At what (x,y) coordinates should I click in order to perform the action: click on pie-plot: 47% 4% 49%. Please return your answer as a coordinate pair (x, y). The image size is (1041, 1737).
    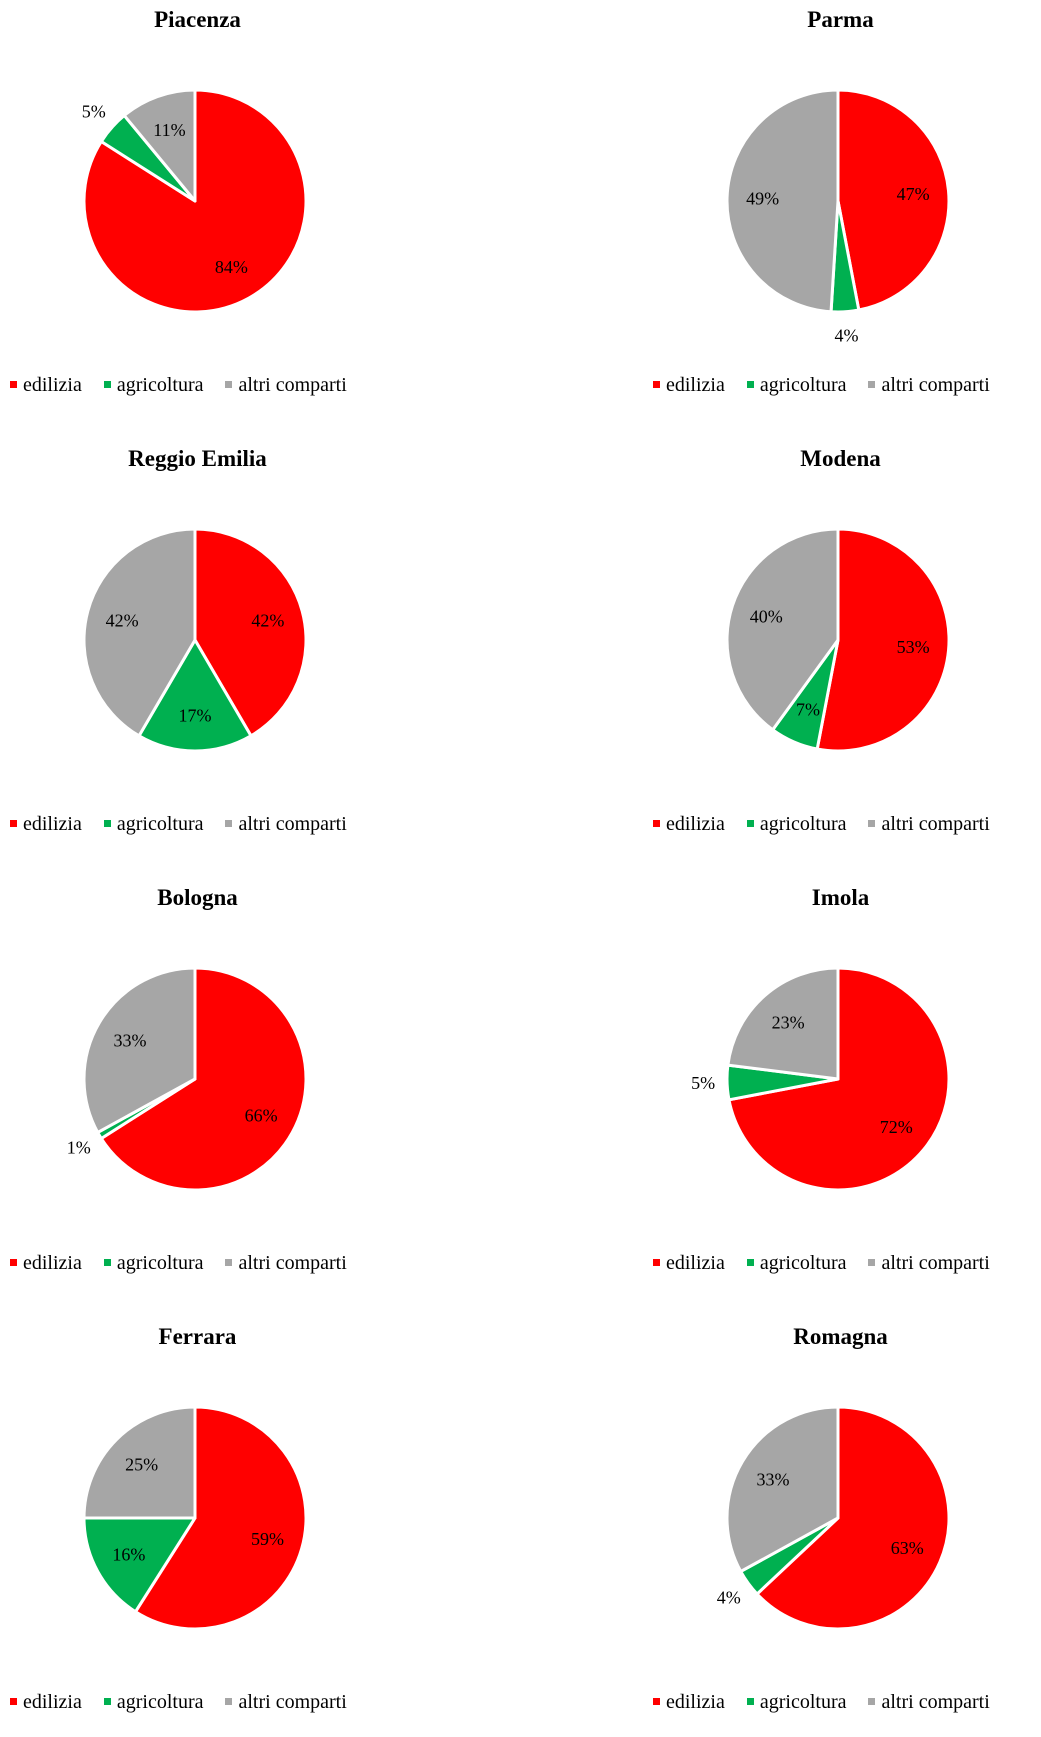
    Looking at the image, I should click on (838, 217).